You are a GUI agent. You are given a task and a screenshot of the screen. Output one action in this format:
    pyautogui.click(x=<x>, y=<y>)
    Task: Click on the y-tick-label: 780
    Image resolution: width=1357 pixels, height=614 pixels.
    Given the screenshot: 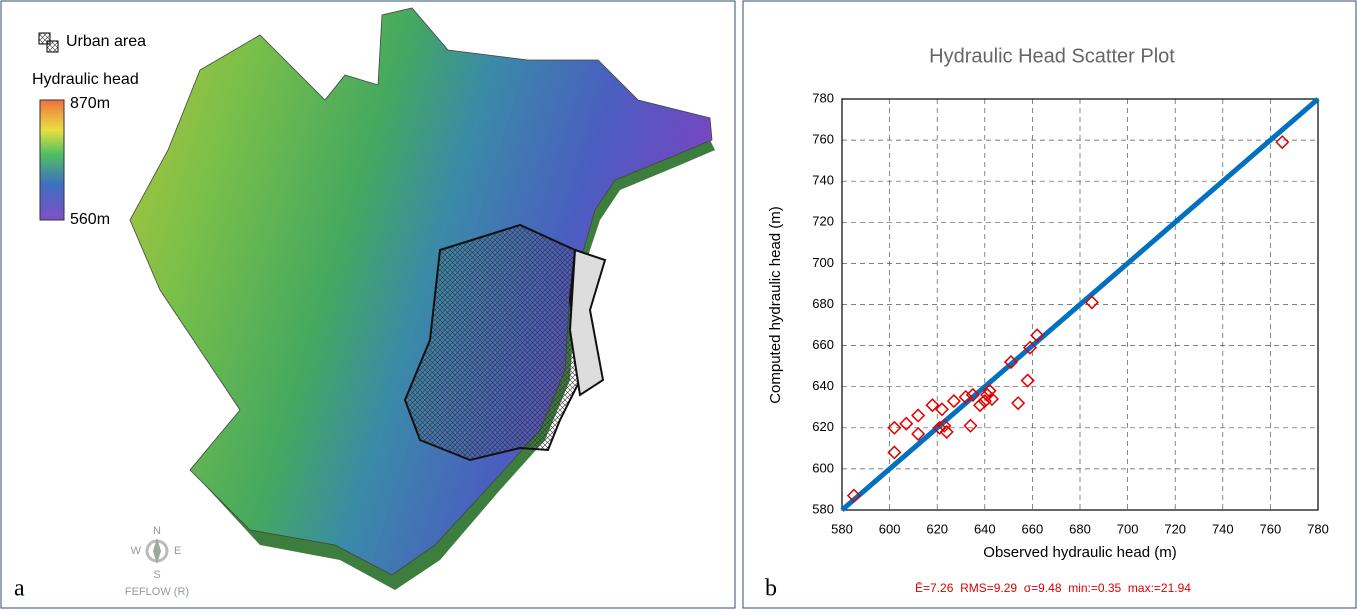 What is the action you would take?
    pyautogui.click(x=823, y=97)
    